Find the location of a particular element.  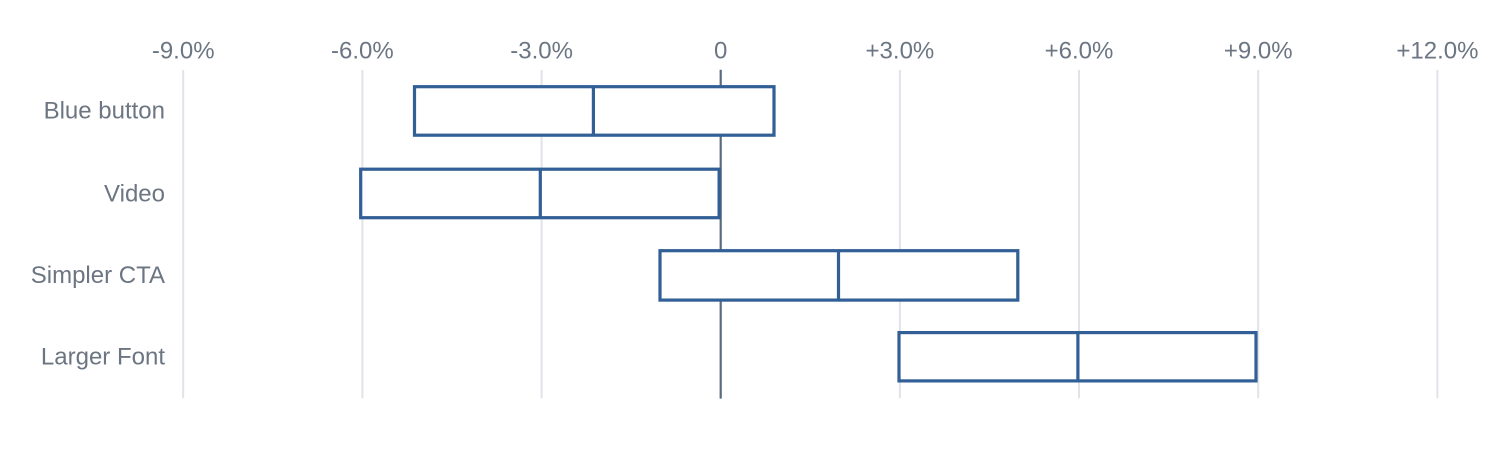

svg-text: +6.0% is located at coordinates (1079, 51).